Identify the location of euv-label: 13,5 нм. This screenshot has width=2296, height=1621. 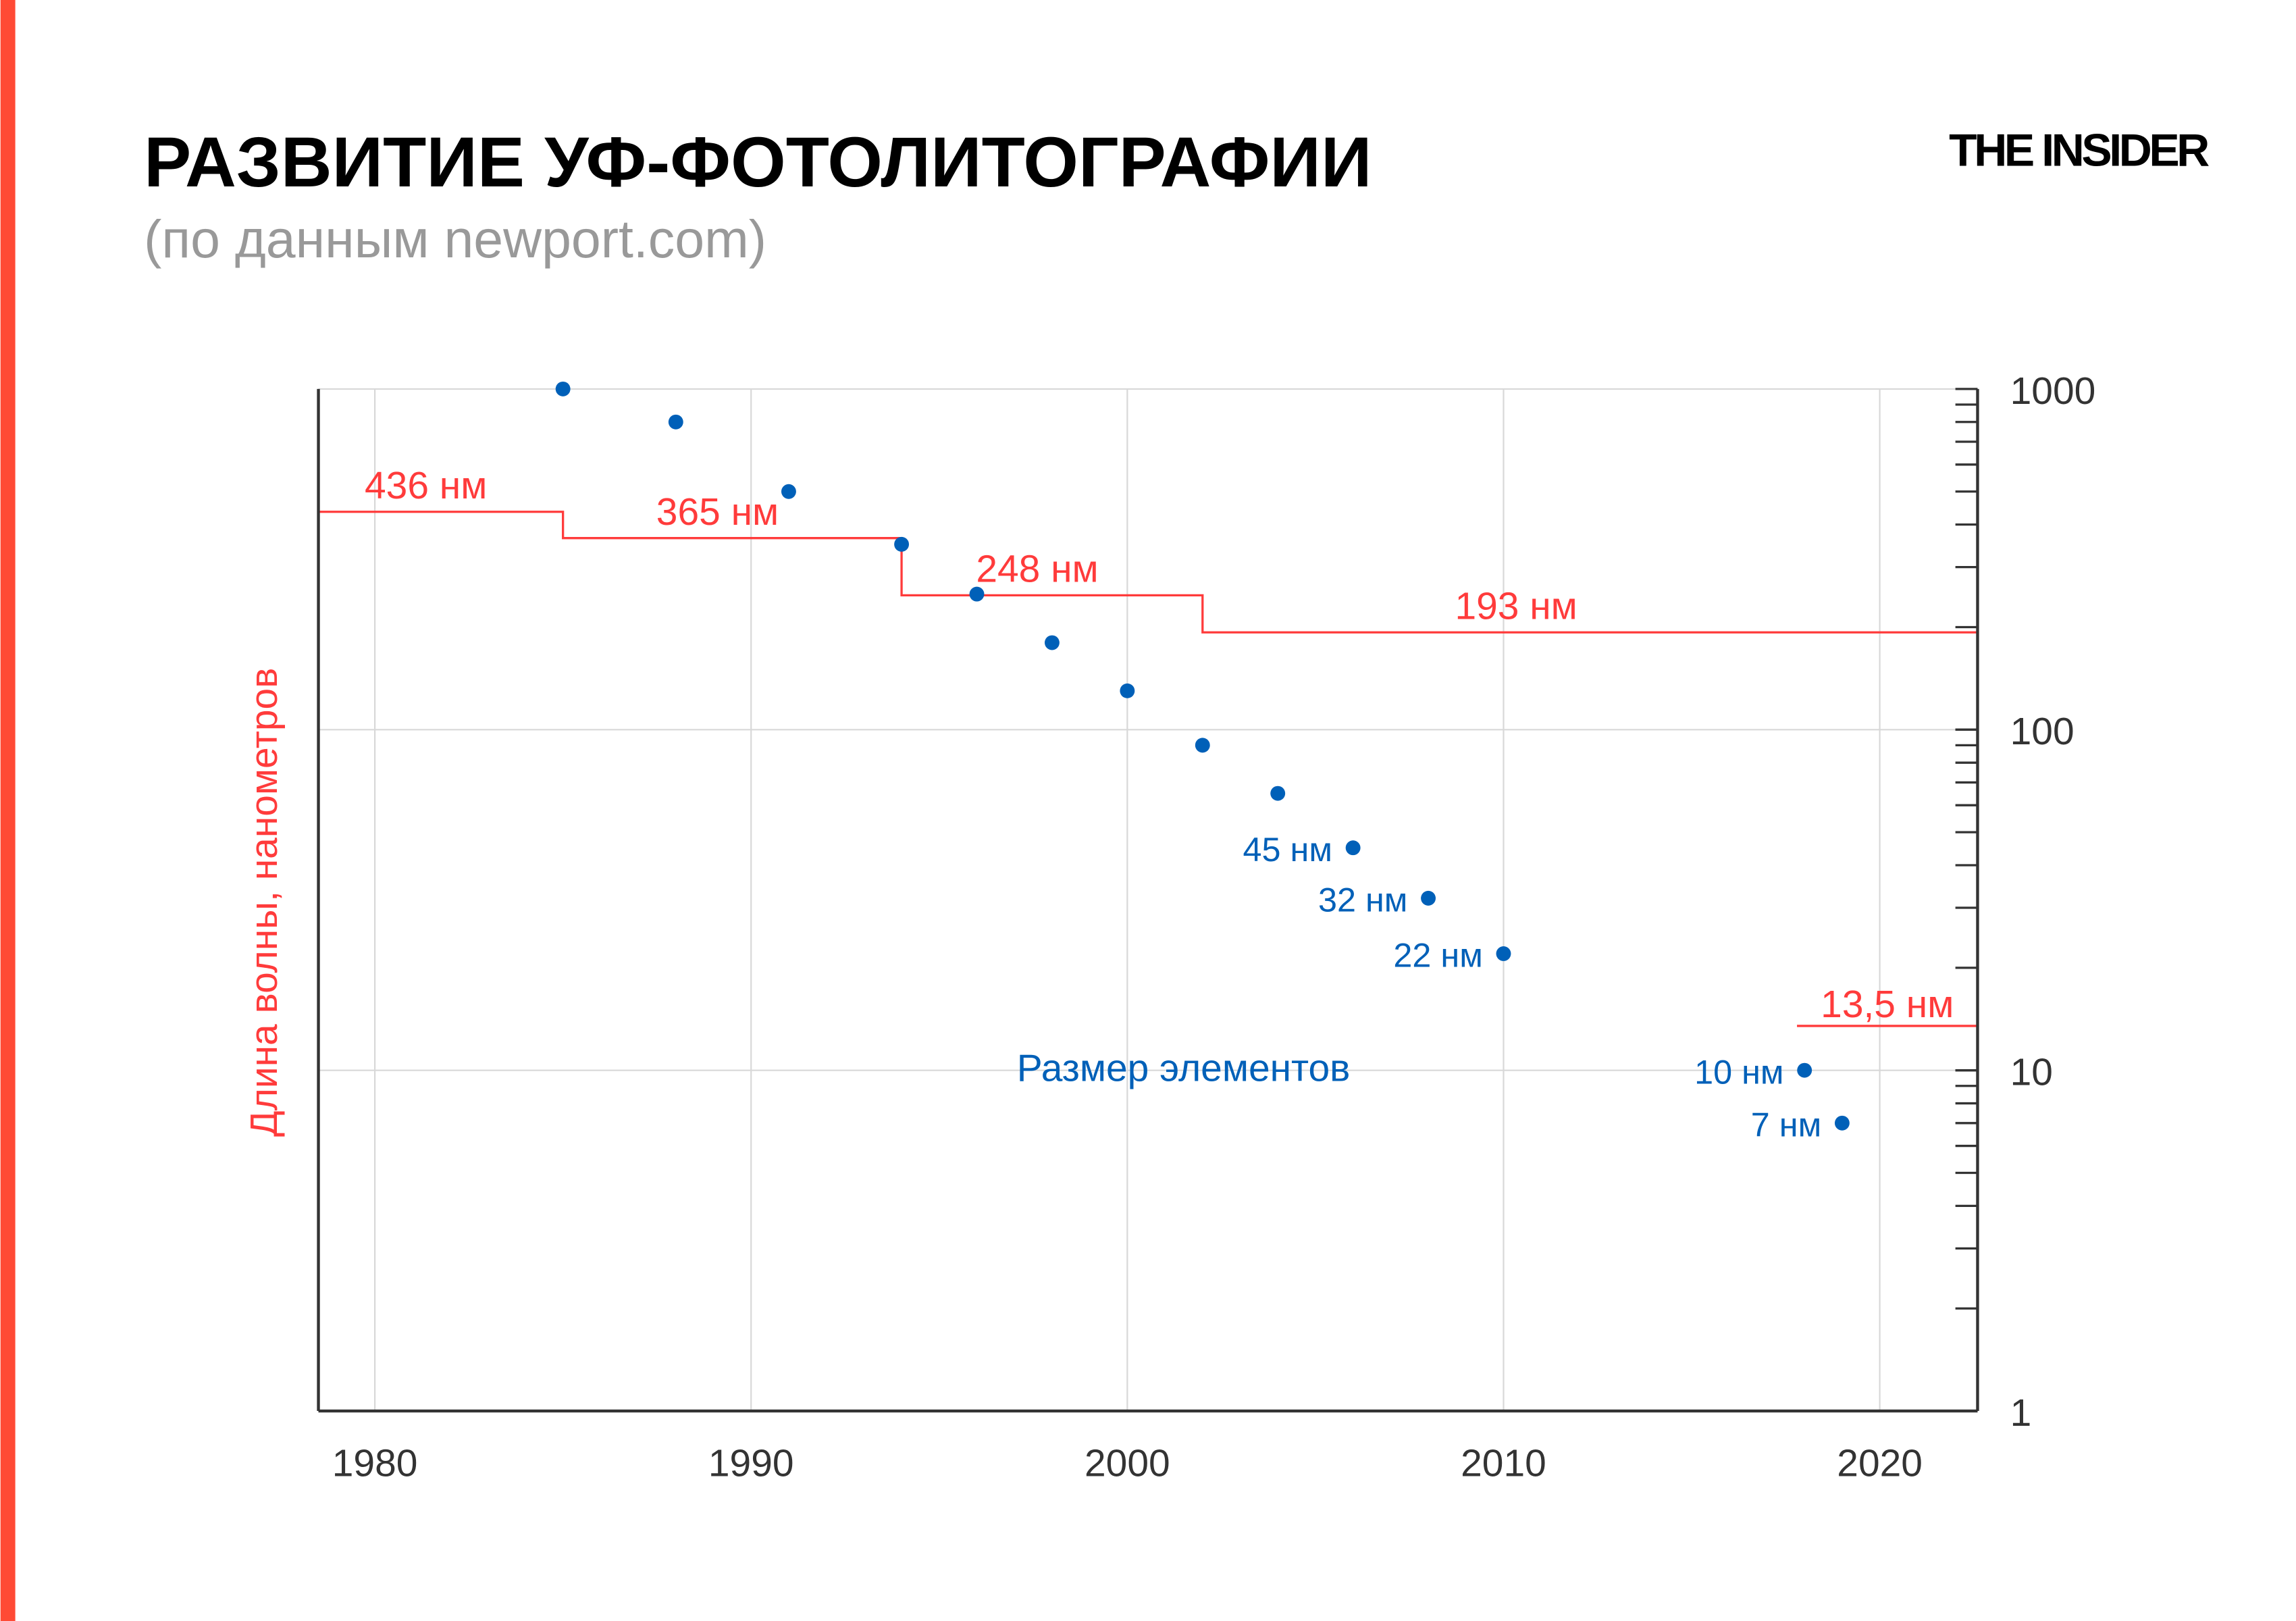
(1887, 1004).